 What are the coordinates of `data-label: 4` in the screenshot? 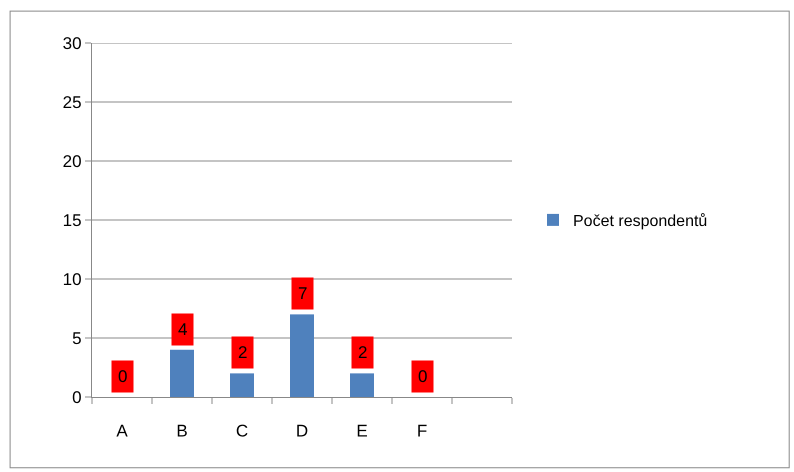 It's located at (183, 329).